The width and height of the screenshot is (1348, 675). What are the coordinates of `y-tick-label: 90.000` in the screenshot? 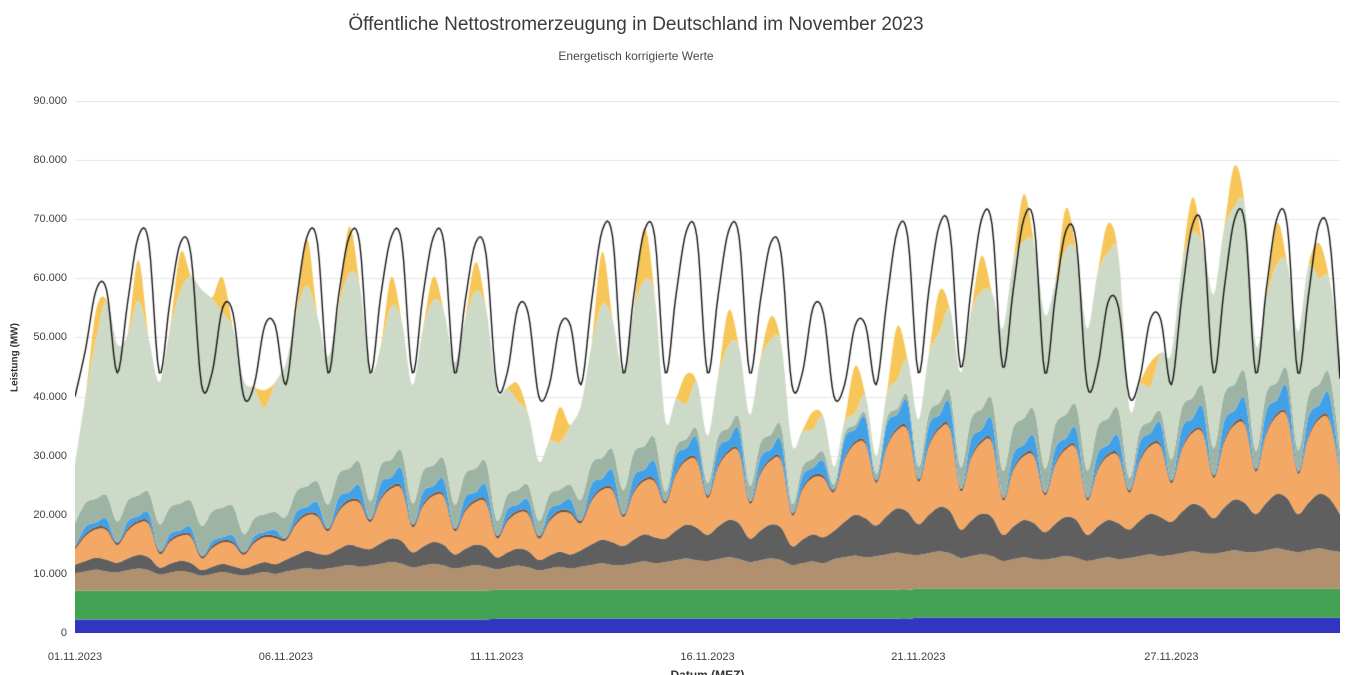 It's located at (50, 101).